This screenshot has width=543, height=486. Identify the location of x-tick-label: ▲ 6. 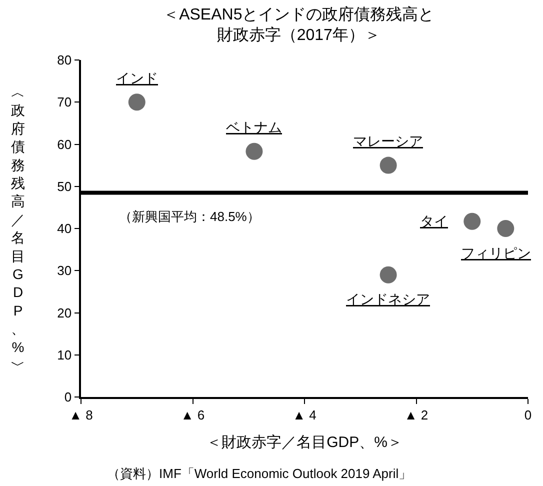
(192, 414).